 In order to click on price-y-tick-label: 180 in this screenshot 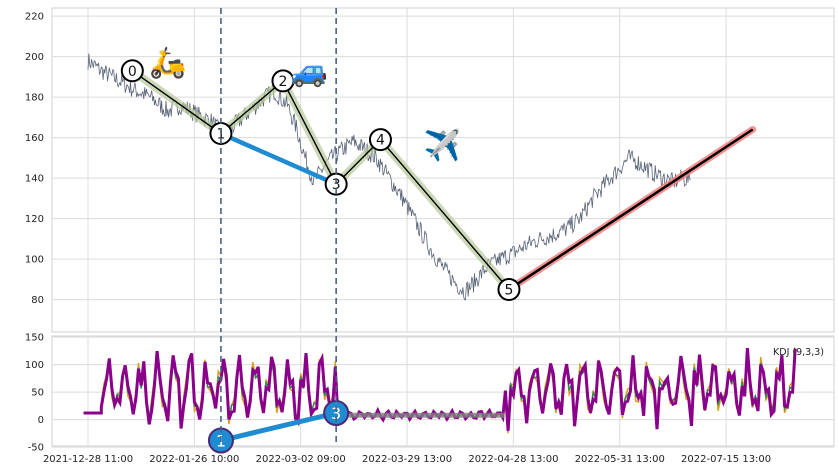, I will do `click(34, 98)`.